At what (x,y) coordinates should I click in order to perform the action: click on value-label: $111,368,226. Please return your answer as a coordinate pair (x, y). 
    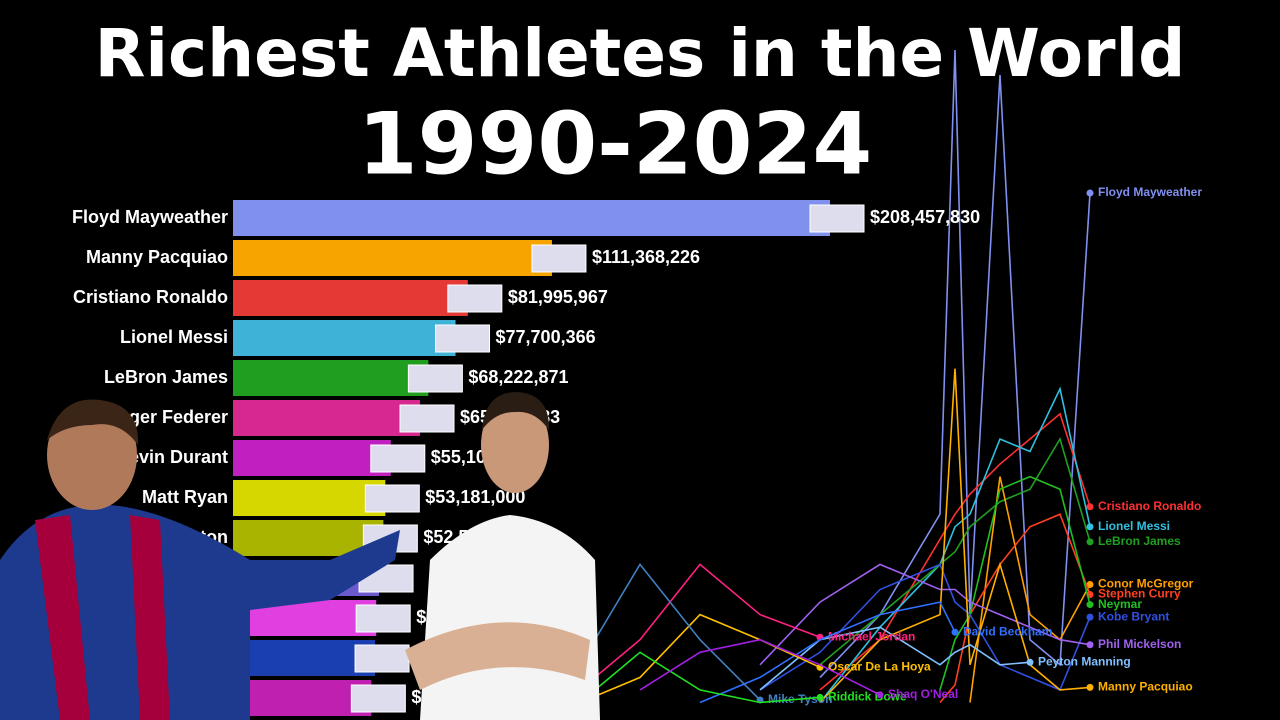
    Looking at the image, I should click on (646, 257).